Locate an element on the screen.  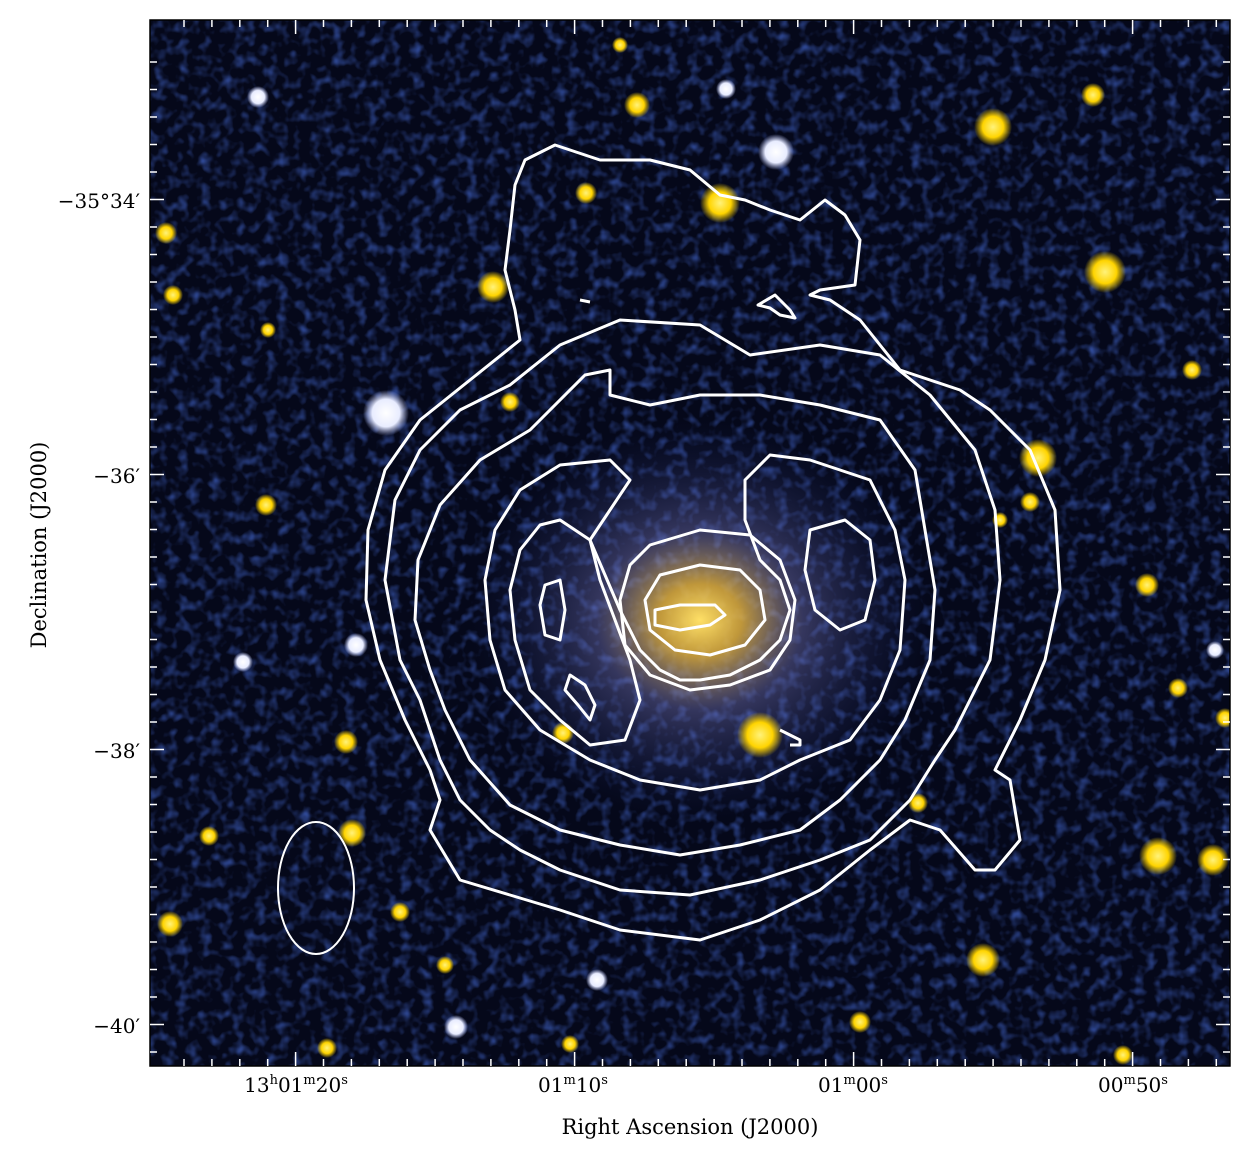
contour-peak-sw is located at coordinates (580, 697).